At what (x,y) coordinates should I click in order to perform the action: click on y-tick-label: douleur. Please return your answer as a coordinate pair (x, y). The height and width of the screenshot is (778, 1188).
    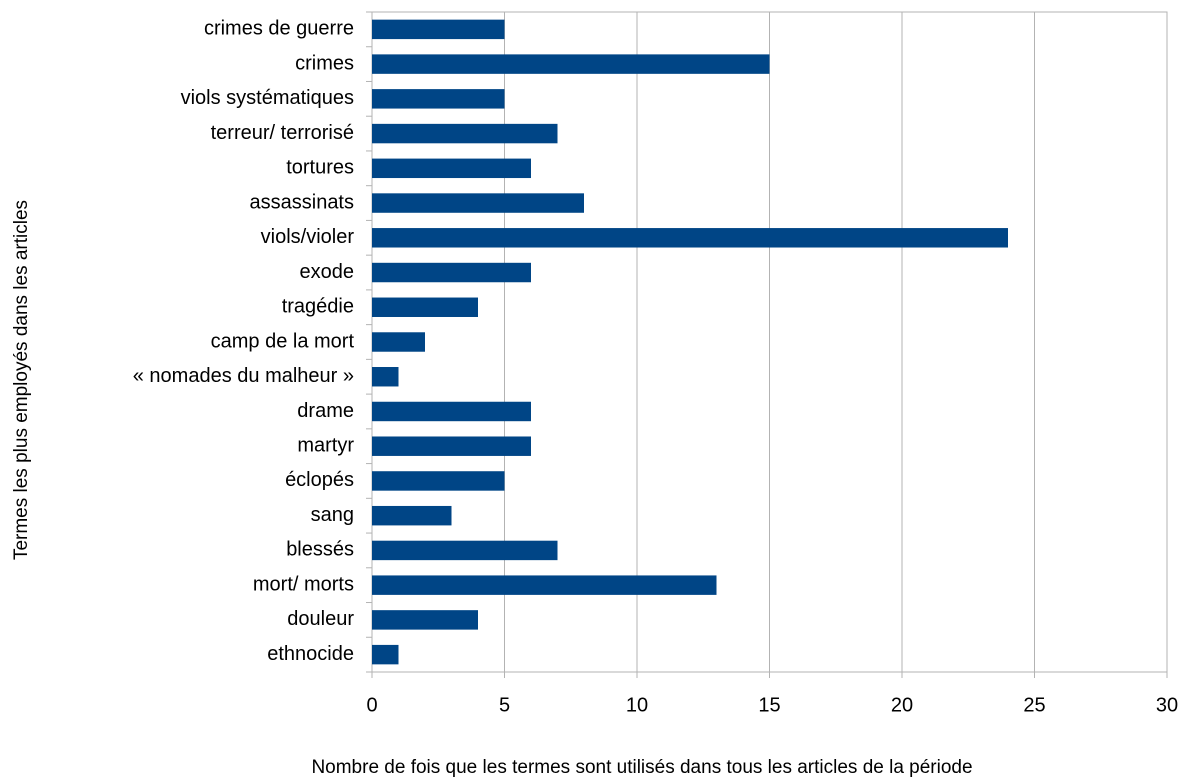
    Looking at the image, I should click on (320, 619).